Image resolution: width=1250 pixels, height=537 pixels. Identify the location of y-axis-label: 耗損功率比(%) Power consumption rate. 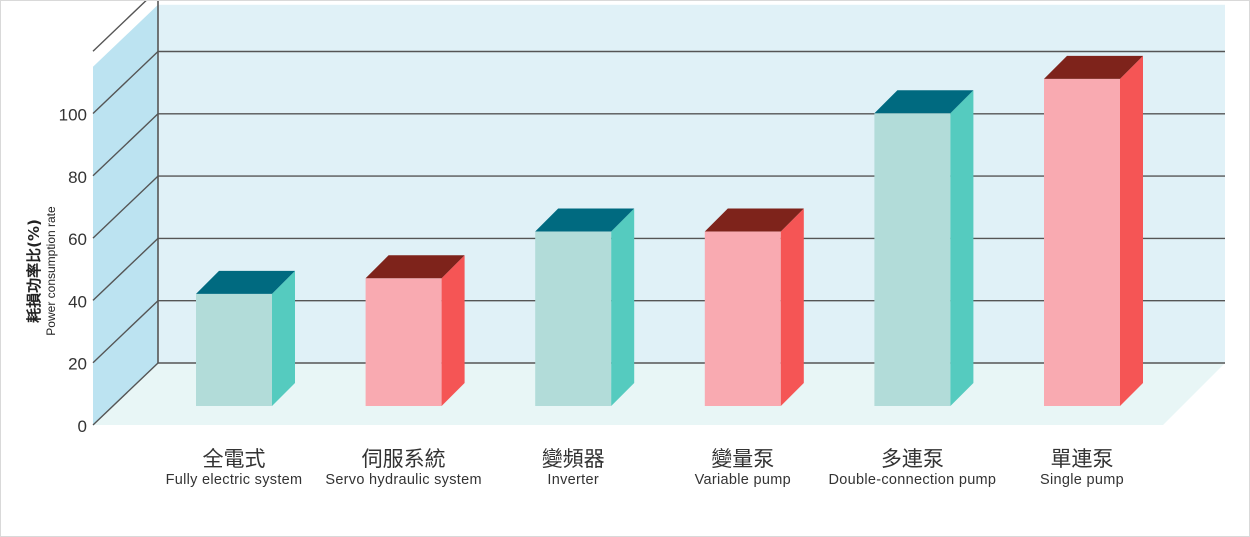
(41, 271).